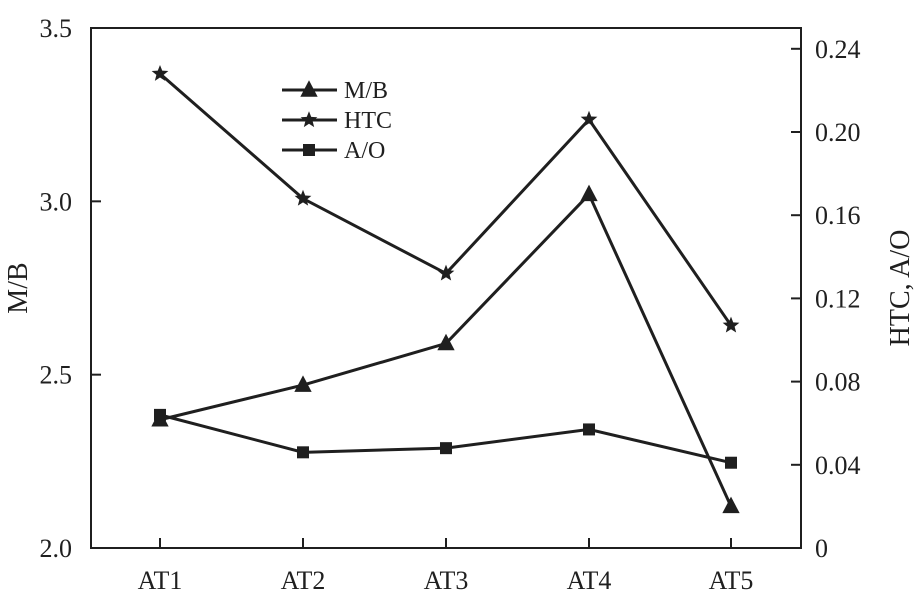 This screenshot has height=604, width=919. What do you see at coordinates (446, 448) in the screenshot?
I see `data-point-a-o-at3` at bounding box center [446, 448].